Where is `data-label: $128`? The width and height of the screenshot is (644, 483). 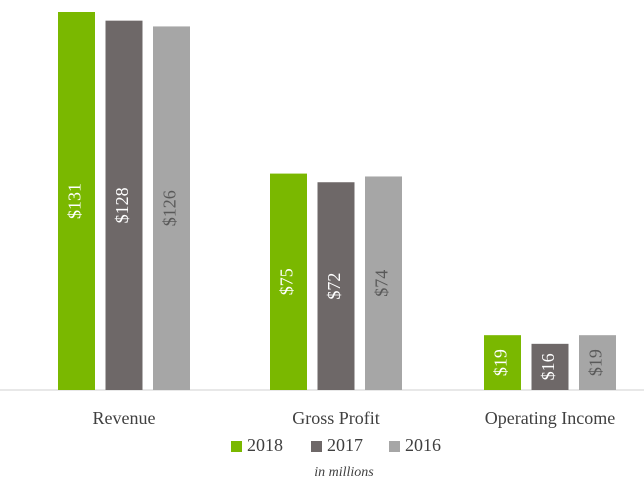
data-label: $128 is located at coordinates (122, 205).